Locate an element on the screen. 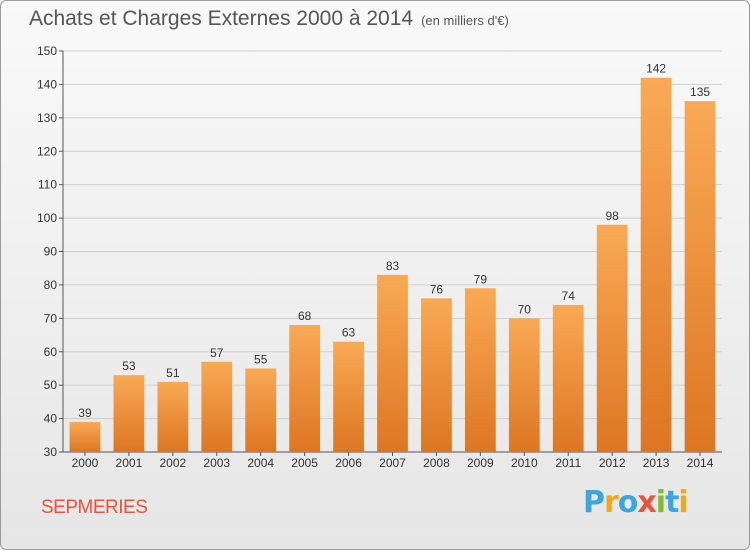 Image resolution: width=750 pixels, height=550 pixels. data-label-2010: 70 is located at coordinates (525, 309).